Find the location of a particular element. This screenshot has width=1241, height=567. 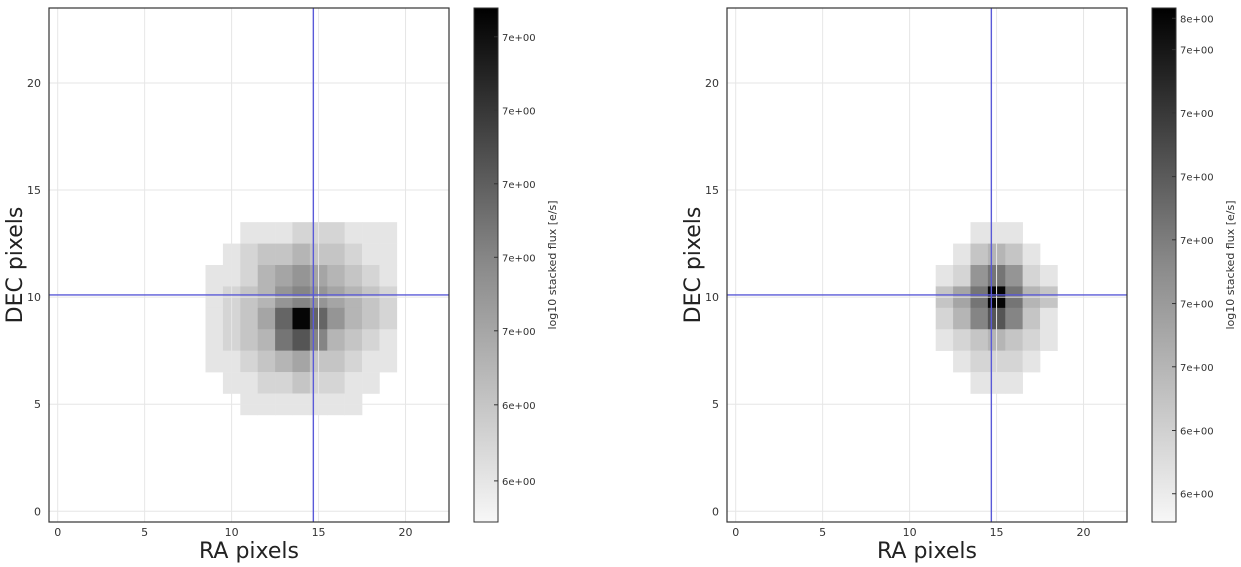

y-tick-label: 10 is located at coordinates (712, 297).